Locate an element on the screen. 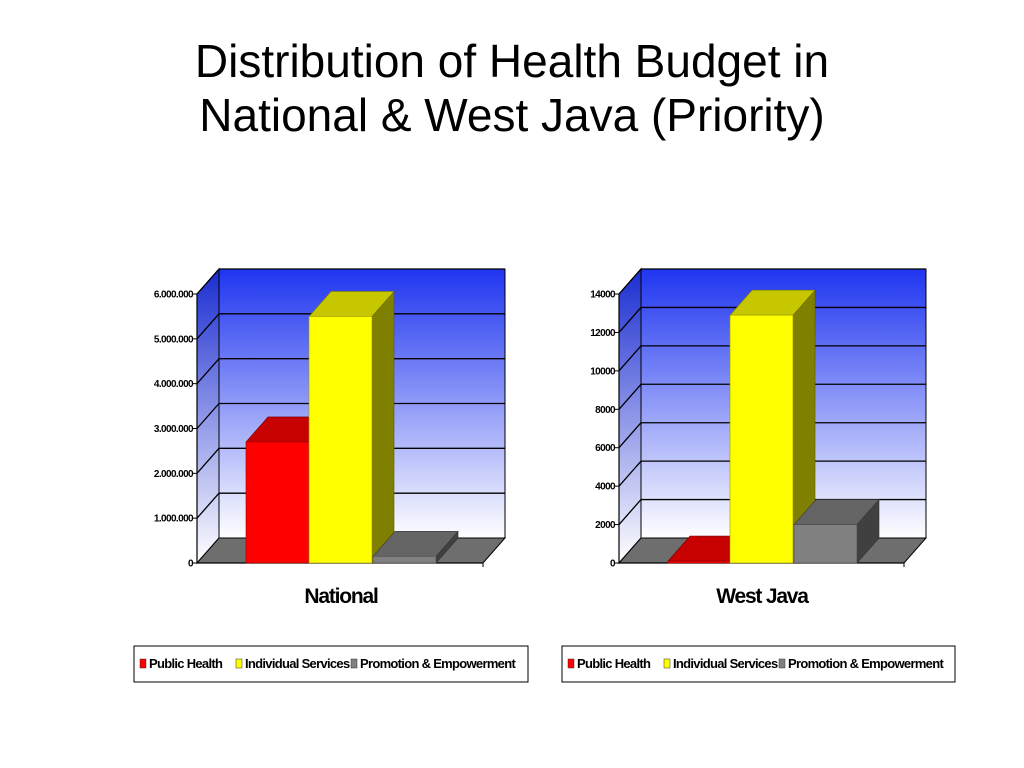  y-tick-label: 6.000.000 is located at coordinates (174, 295).